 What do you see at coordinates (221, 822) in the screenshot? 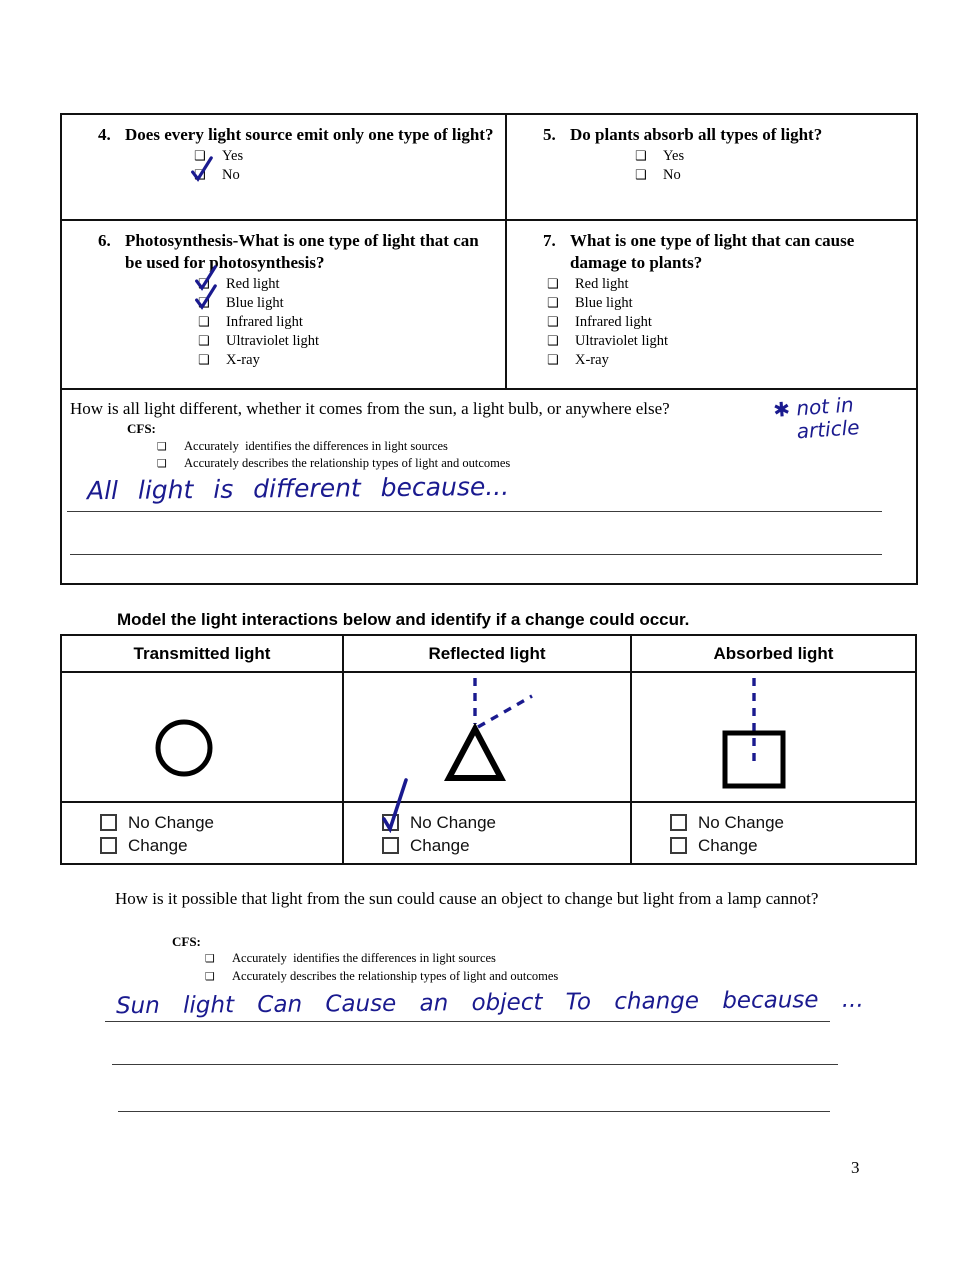
I see `transmitted-no-change-option: No Change` at bounding box center [221, 822].